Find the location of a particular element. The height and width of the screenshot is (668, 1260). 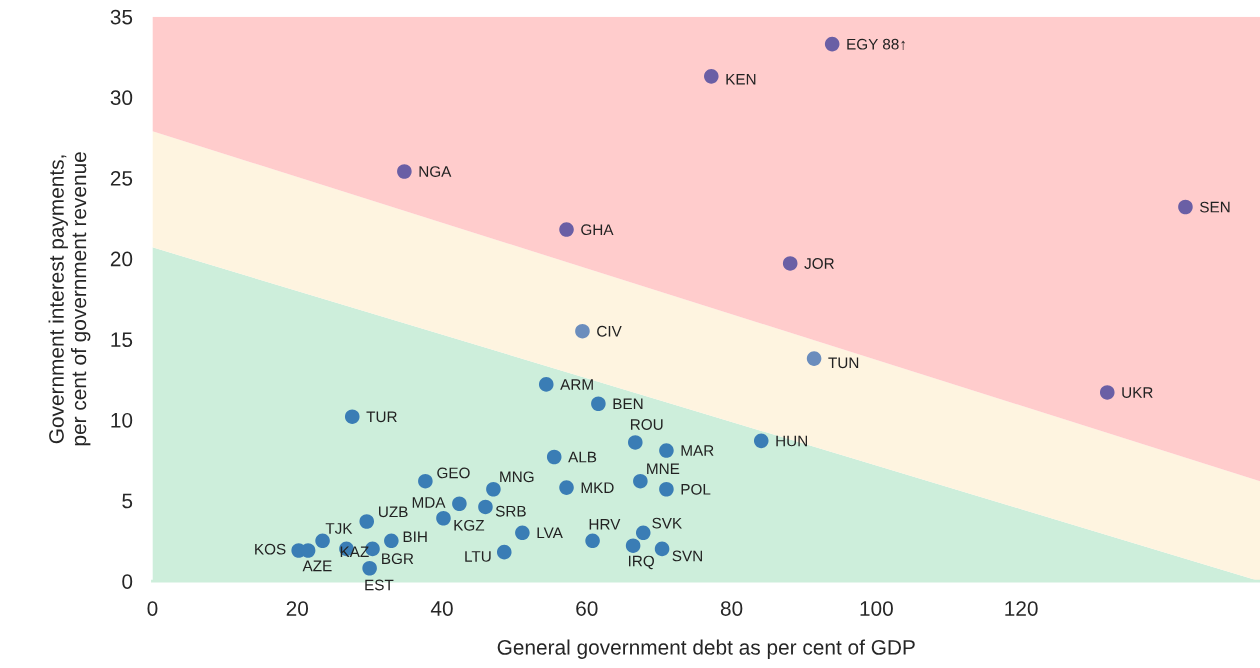

x-tick-label: 20 is located at coordinates (297, 608).